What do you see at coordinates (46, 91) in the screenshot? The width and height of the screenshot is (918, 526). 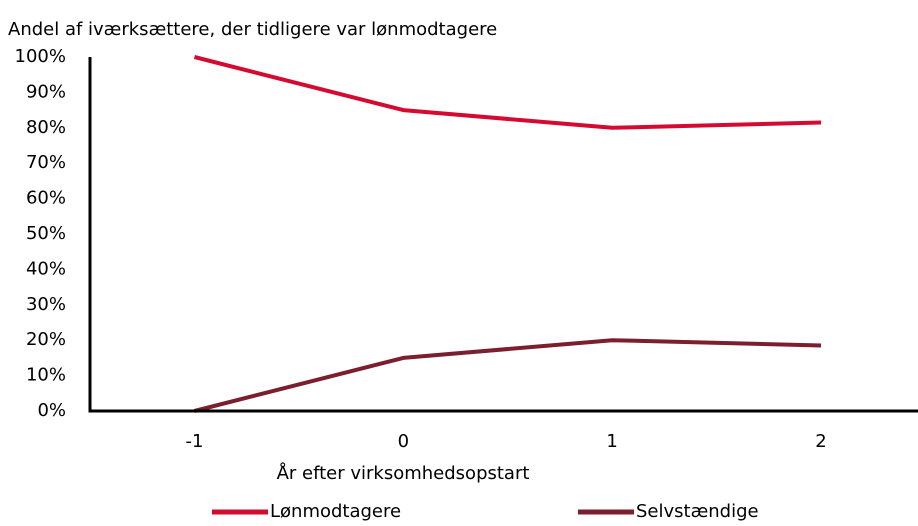 I see `y-tick-label: 90%` at bounding box center [46, 91].